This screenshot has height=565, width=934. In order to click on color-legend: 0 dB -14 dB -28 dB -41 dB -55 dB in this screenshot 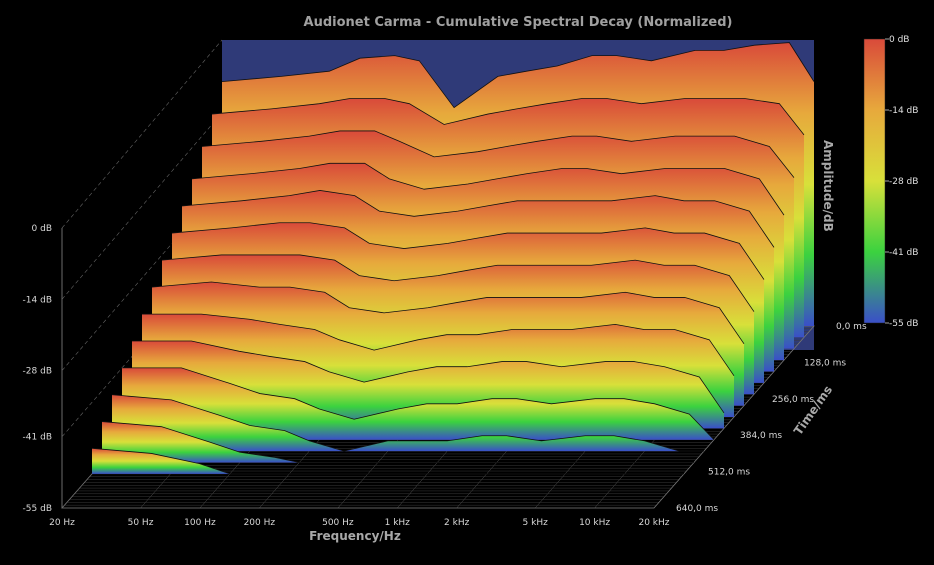, I will do `click(890, 182)`.